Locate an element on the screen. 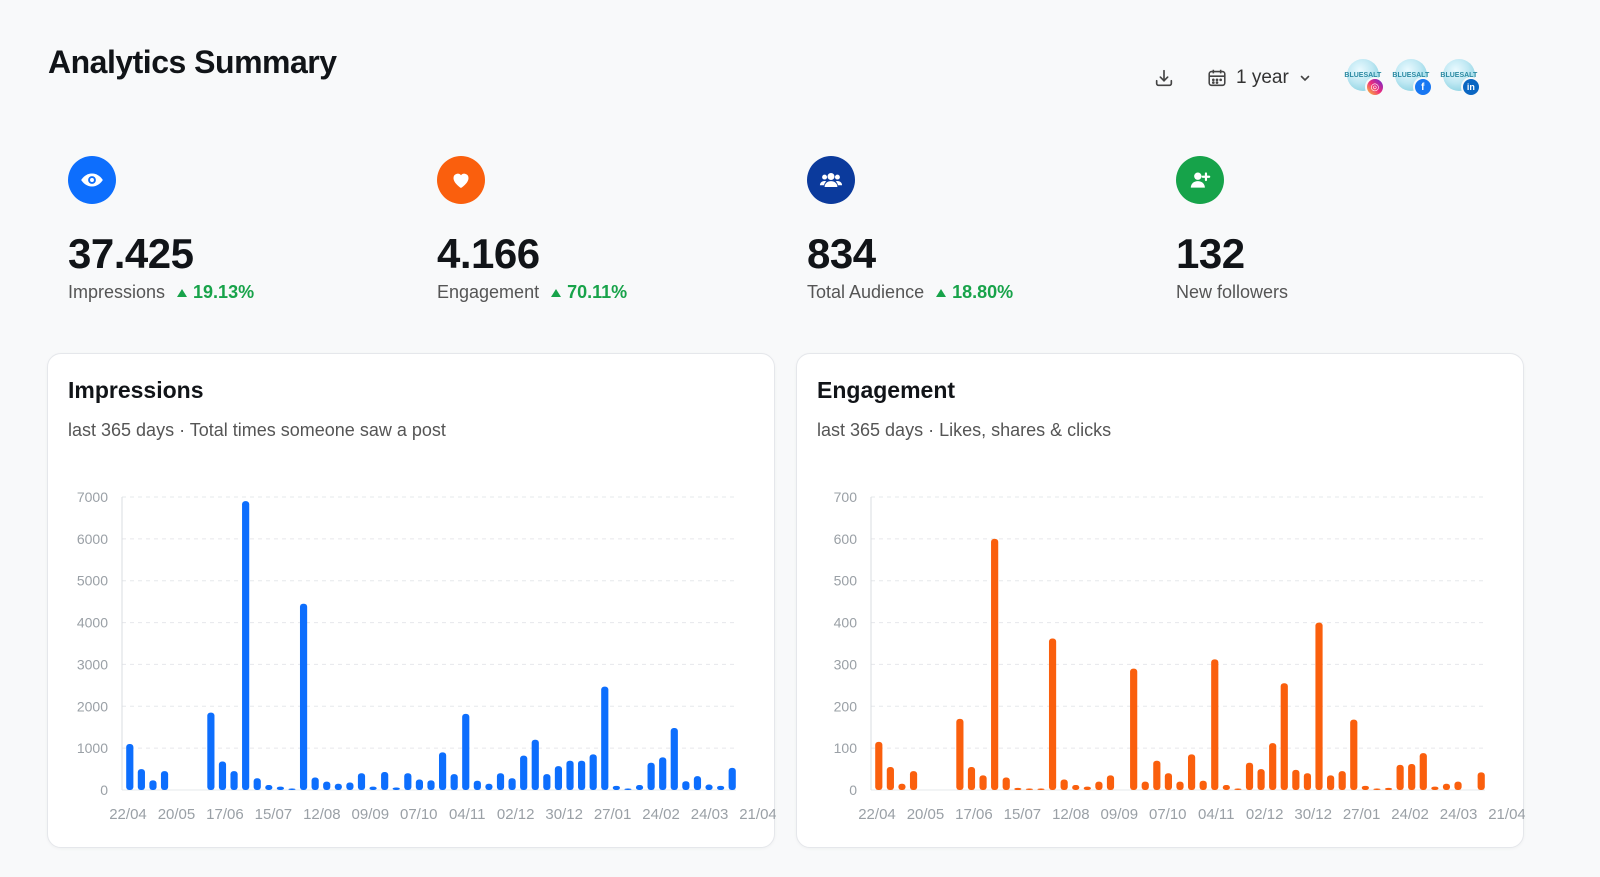 This screenshot has height=877, width=1600. download-button is located at coordinates (1164, 78).